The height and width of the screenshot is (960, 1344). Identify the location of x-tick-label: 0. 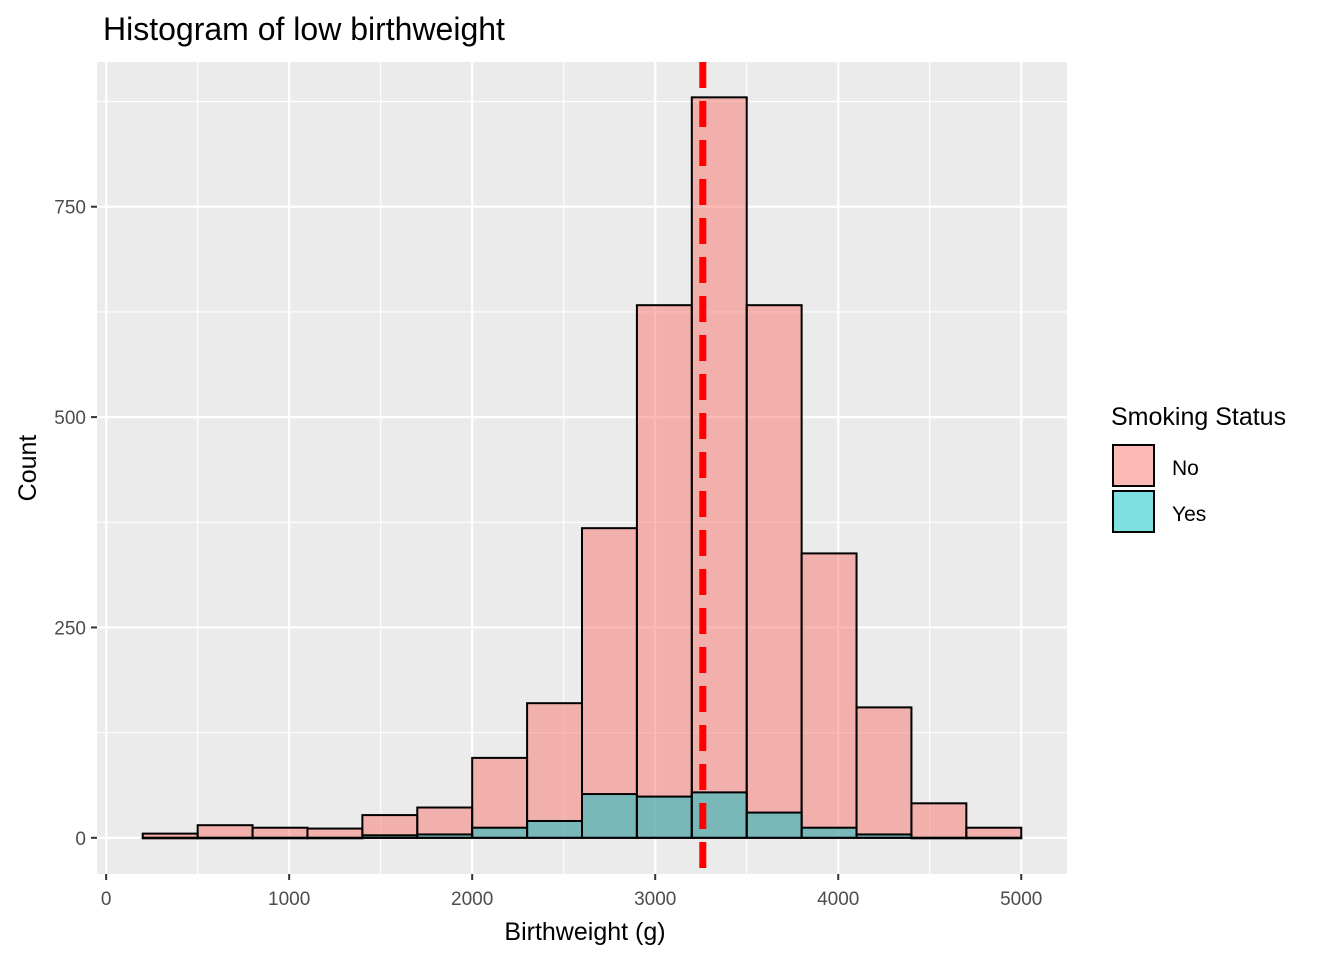
(106, 899).